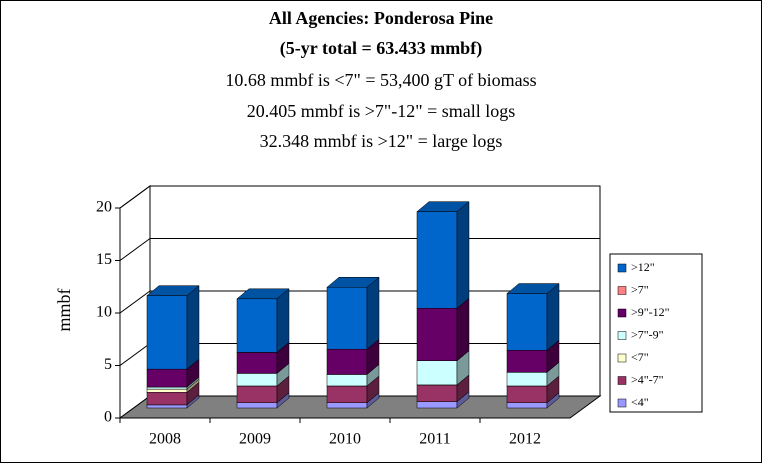  I want to click on x-tick-label: 2009, so click(255, 439).